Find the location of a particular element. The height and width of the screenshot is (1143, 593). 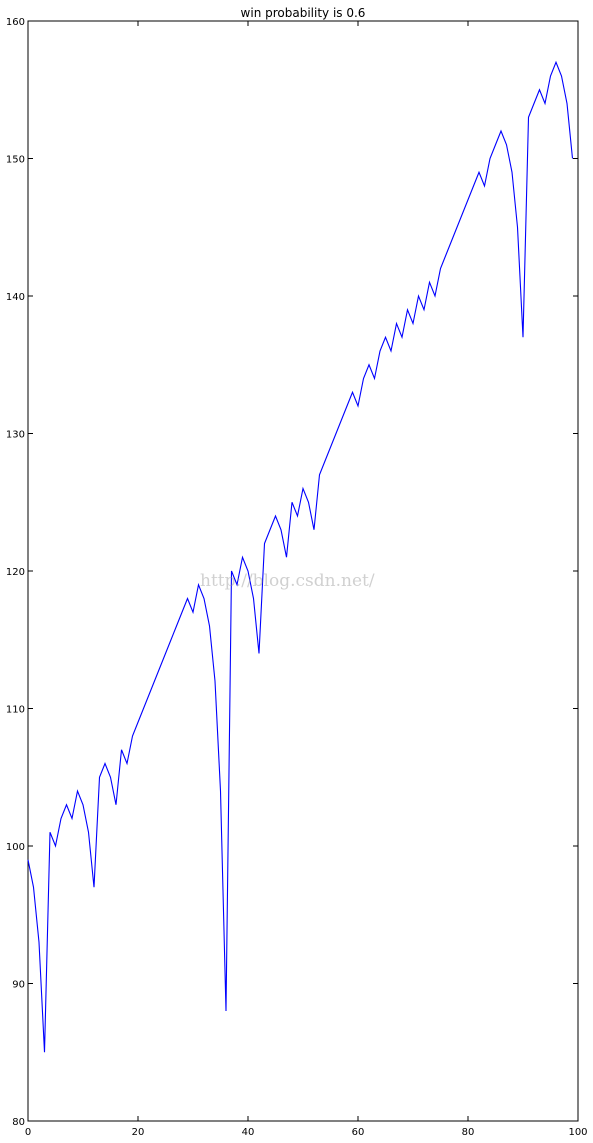

x-tick-label-5: 100 is located at coordinates (577, 1132).